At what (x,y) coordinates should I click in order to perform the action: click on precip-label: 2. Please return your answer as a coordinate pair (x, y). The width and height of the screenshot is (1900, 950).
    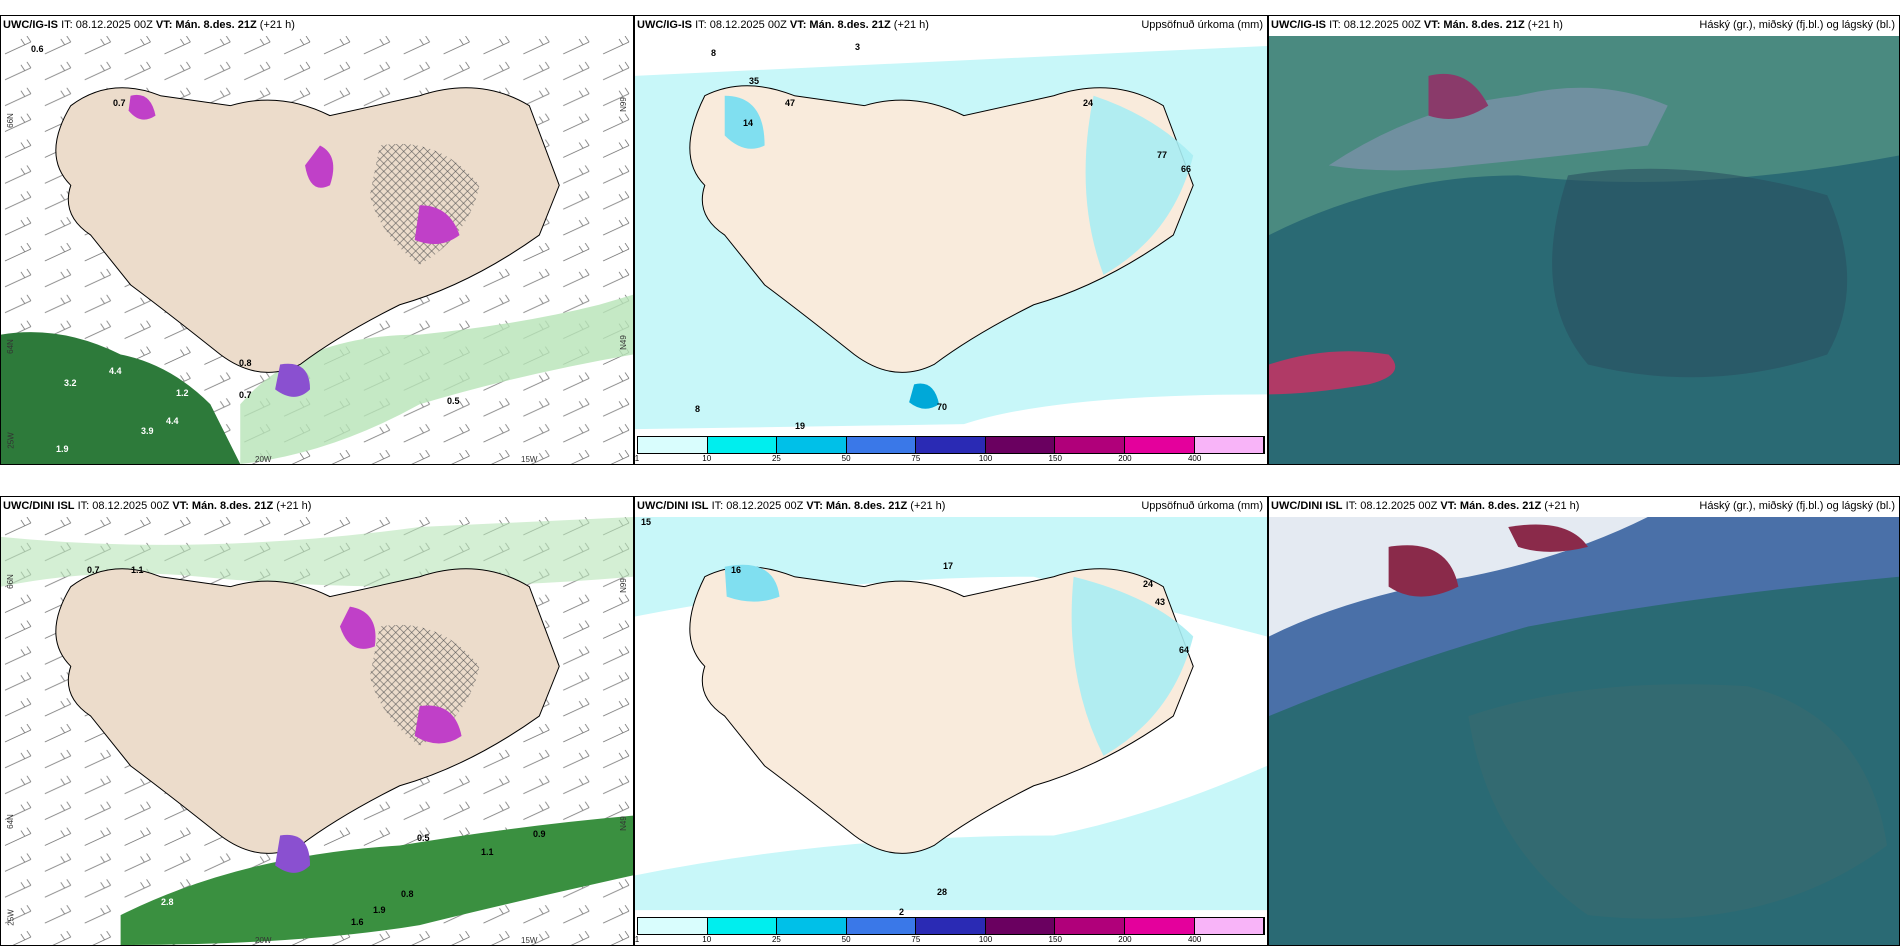
    Looking at the image, I should click on (902, 912).